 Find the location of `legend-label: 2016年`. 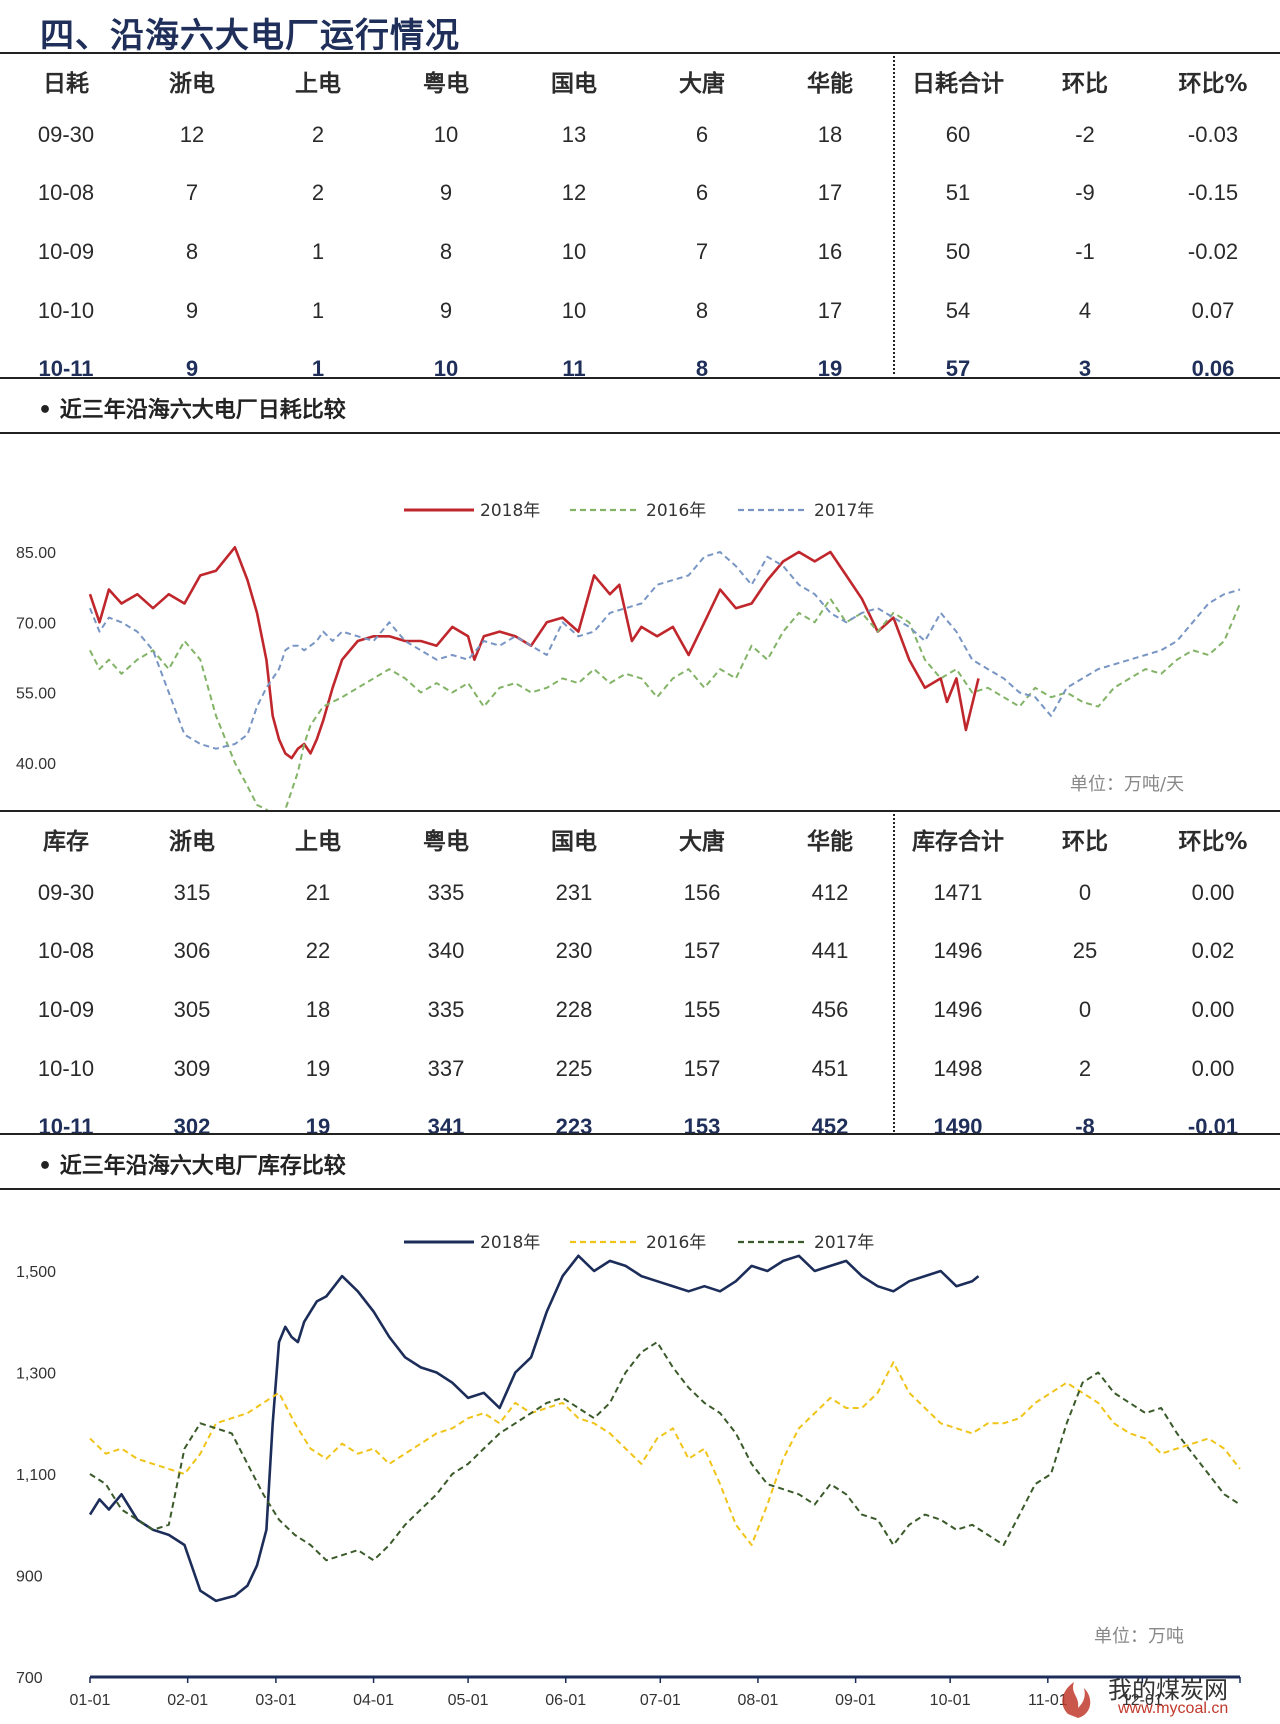

legend-label: 2016年 is located at coordinates (676, 511).